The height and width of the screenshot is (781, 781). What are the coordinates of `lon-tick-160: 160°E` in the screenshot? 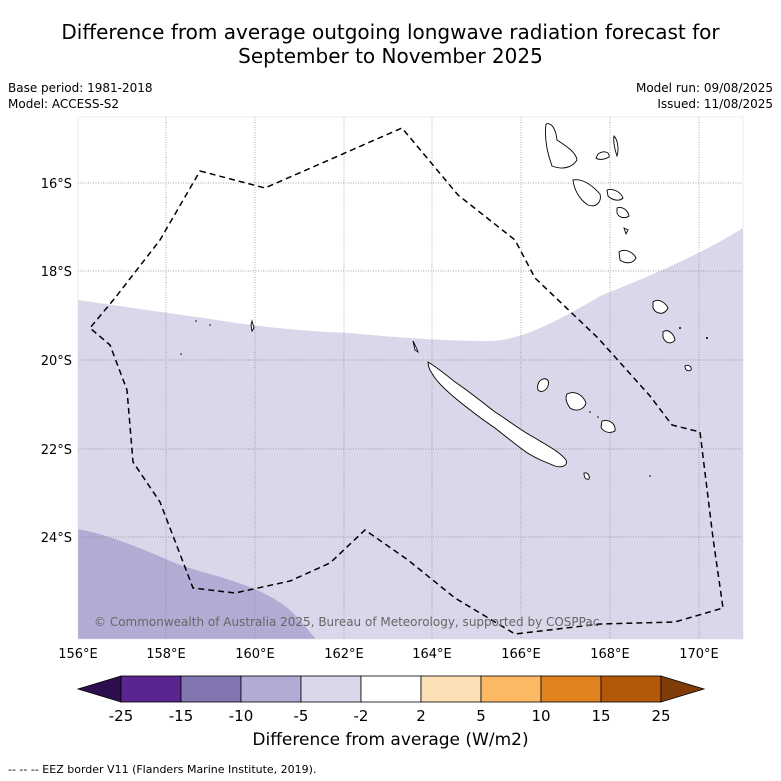 It's located at (255, 654).